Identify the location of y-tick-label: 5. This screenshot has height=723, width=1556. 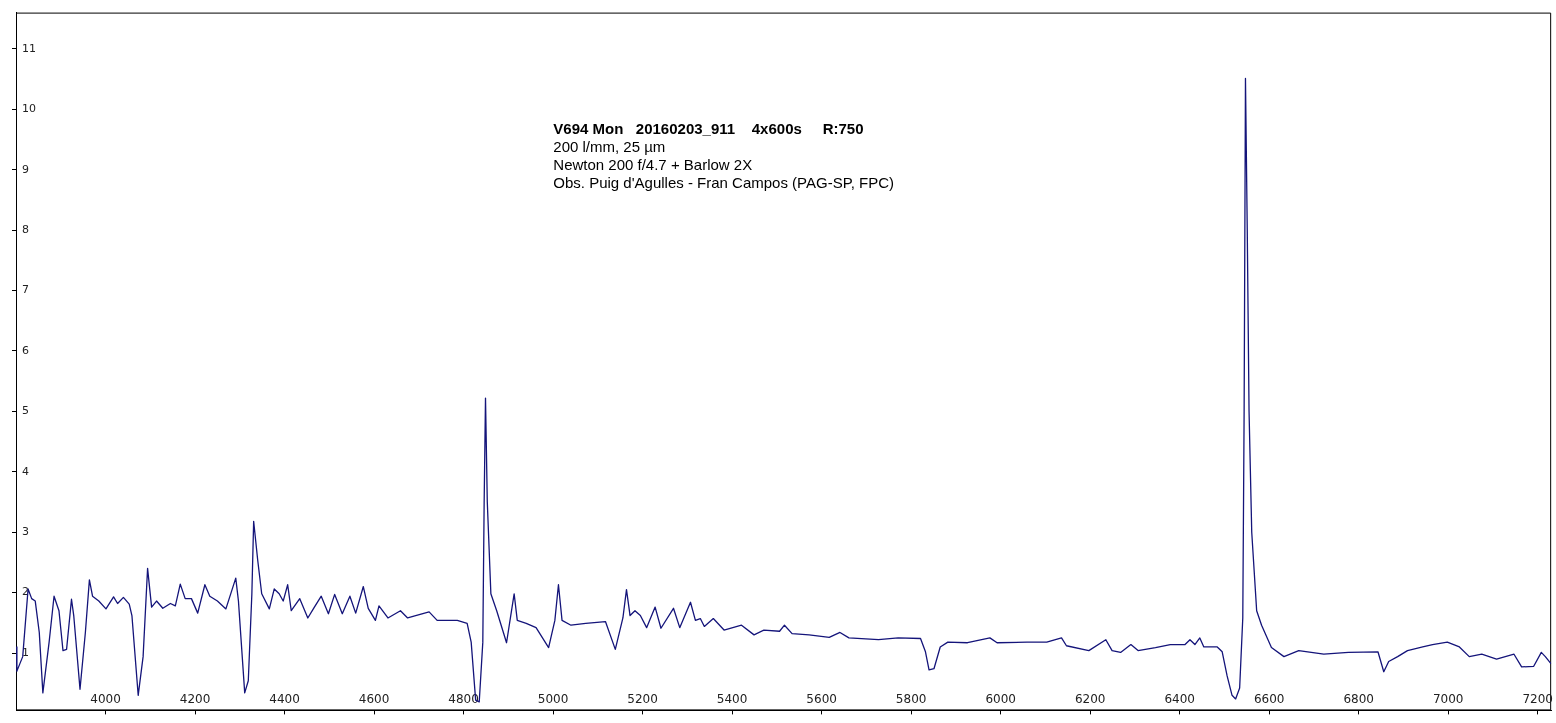
(25, 411).